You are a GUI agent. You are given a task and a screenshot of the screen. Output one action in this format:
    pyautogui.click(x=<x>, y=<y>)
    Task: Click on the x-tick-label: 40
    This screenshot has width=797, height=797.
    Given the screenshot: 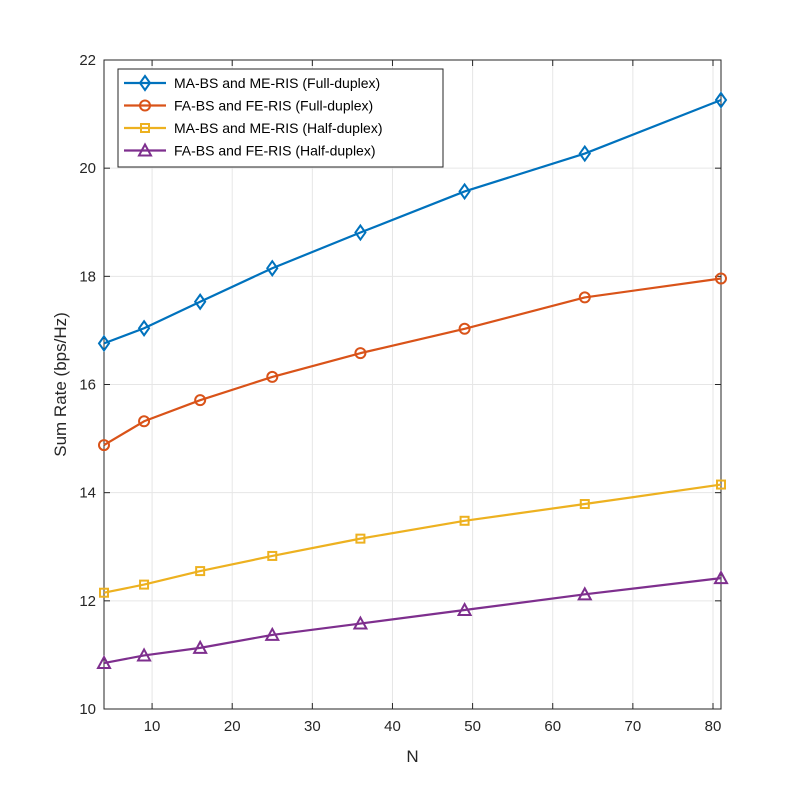 What is the action you would take?
    pyautogui.click(x=392, y=726)
    